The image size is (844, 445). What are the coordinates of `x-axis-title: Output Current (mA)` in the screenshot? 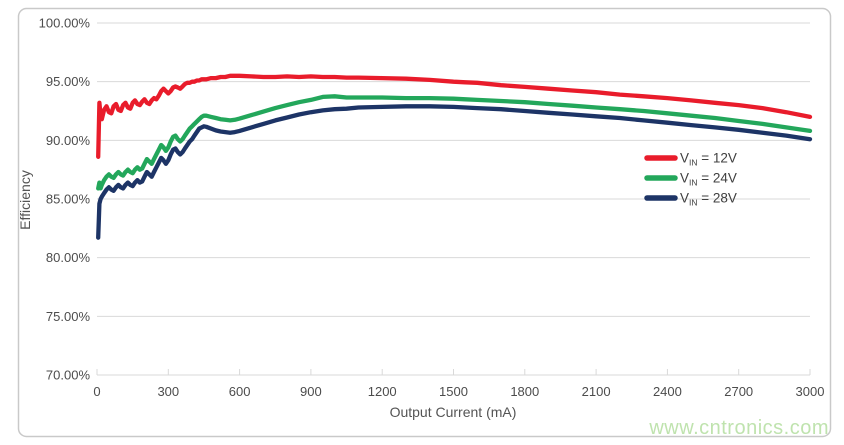 It's located at (453, 412).